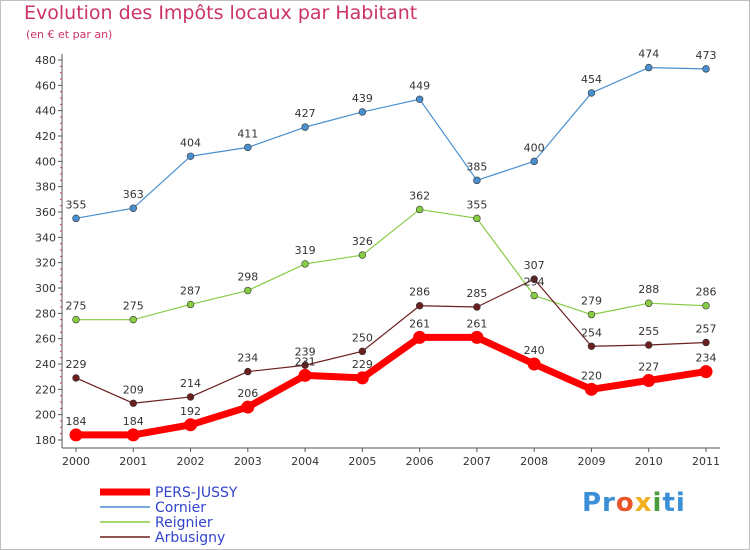  I want to click on x-tick-label: 2007, so click(477, 461).